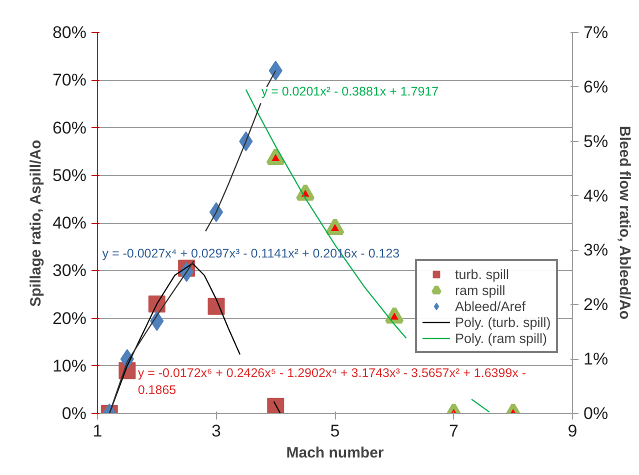 The image size is (639, 475). What do you see at coordinates (335, 431) in the screenshot?
I see `x-tick-label: 5` at bounding box center [335, 431].